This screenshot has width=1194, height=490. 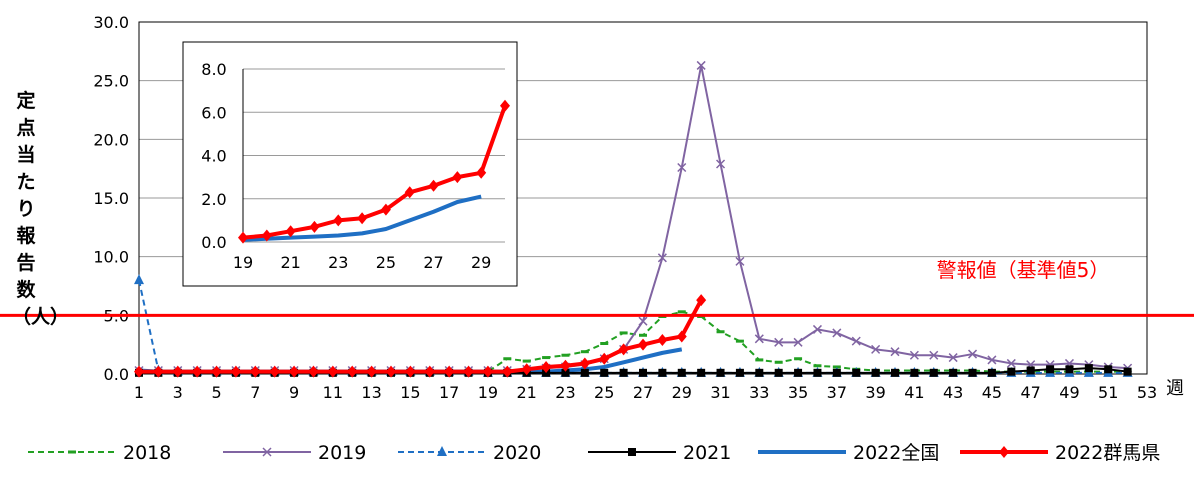 I want to click on inset-chart: 0.0 2.0 4.0 6.0 8.0 19 21 23 25 27 29, so click(x=350, y=164).